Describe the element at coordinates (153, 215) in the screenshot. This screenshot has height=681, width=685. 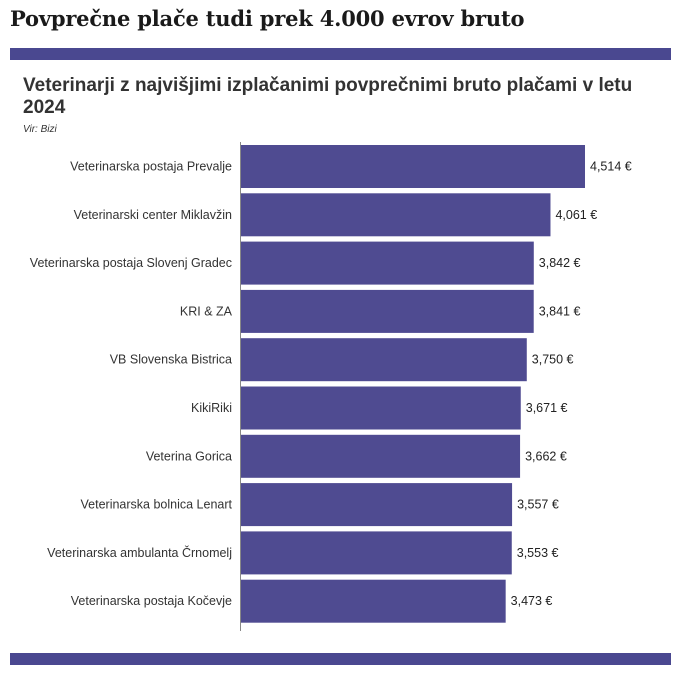
I see `category-label: Veterinarski center Miklavžin` at that location.